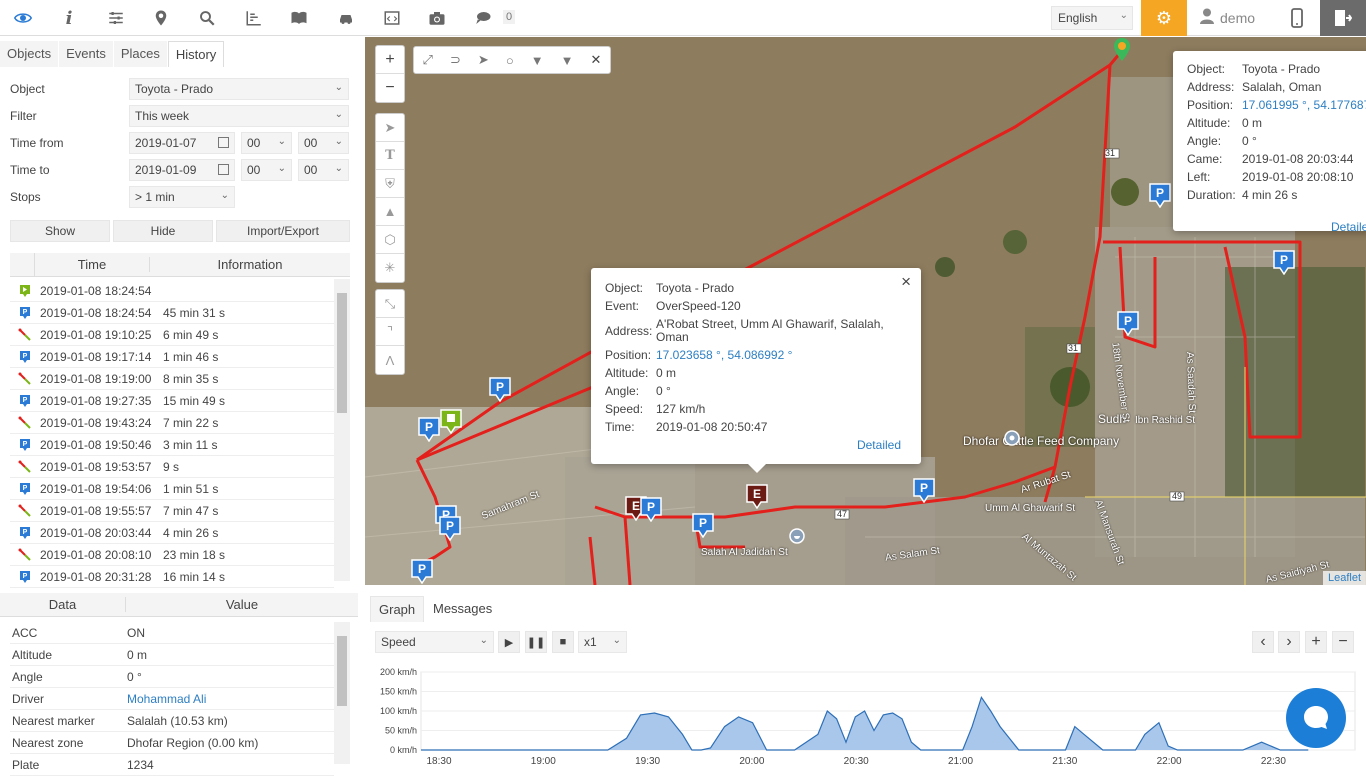  I want to click on time-from-hour-select: 00 ⌄, so click(266, 143).